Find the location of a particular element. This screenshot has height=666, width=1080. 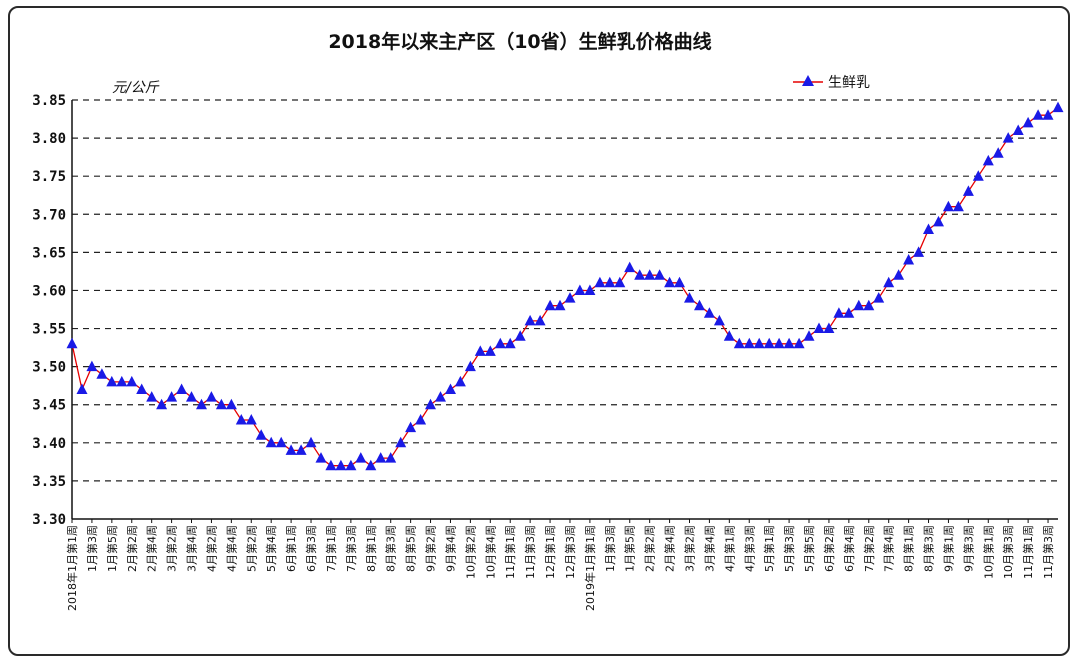

x-tick-label: 5月第5周 is located at coordinates (809, 548).